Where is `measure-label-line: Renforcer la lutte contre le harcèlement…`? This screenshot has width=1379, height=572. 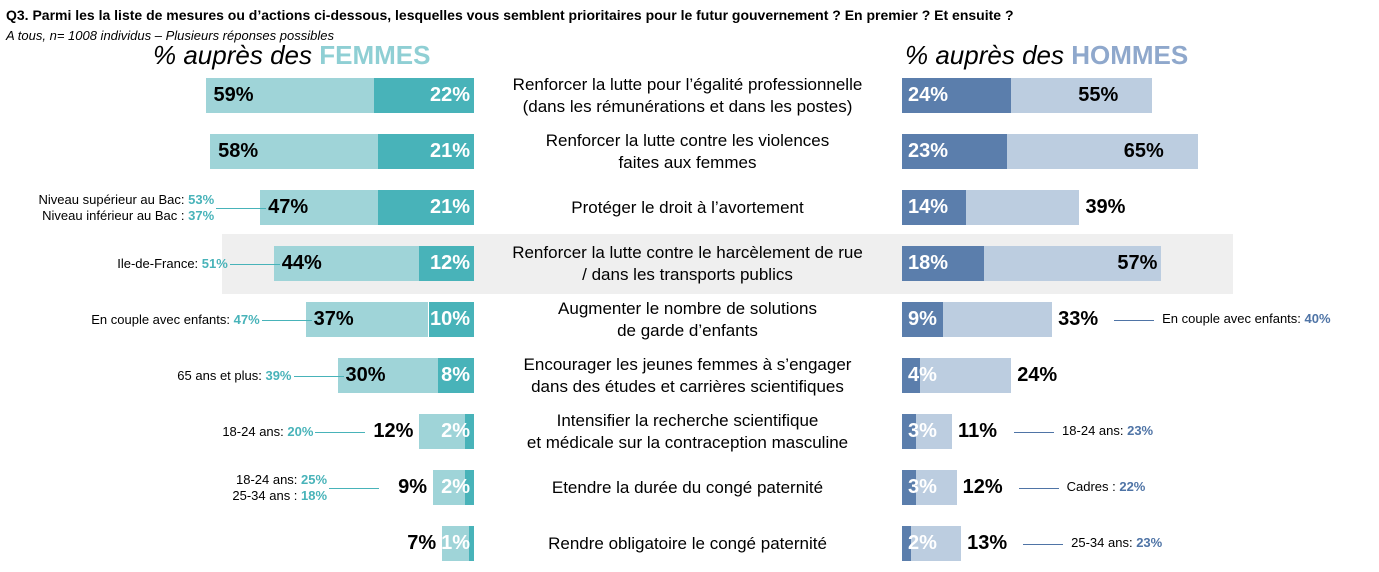
measure-label-line: Renforcer la lutte contre le harcèlement… is located at coordinates (687, 252).